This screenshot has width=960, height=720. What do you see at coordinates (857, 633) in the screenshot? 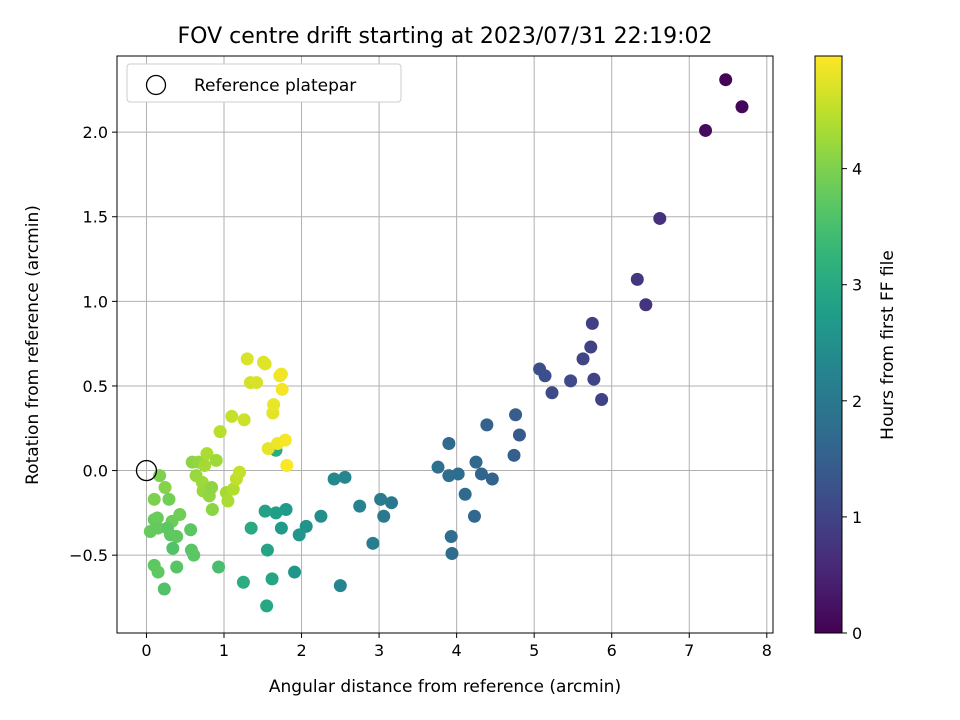
I see `colorbar-tick-label: 0` at bounding box center [857, 633].